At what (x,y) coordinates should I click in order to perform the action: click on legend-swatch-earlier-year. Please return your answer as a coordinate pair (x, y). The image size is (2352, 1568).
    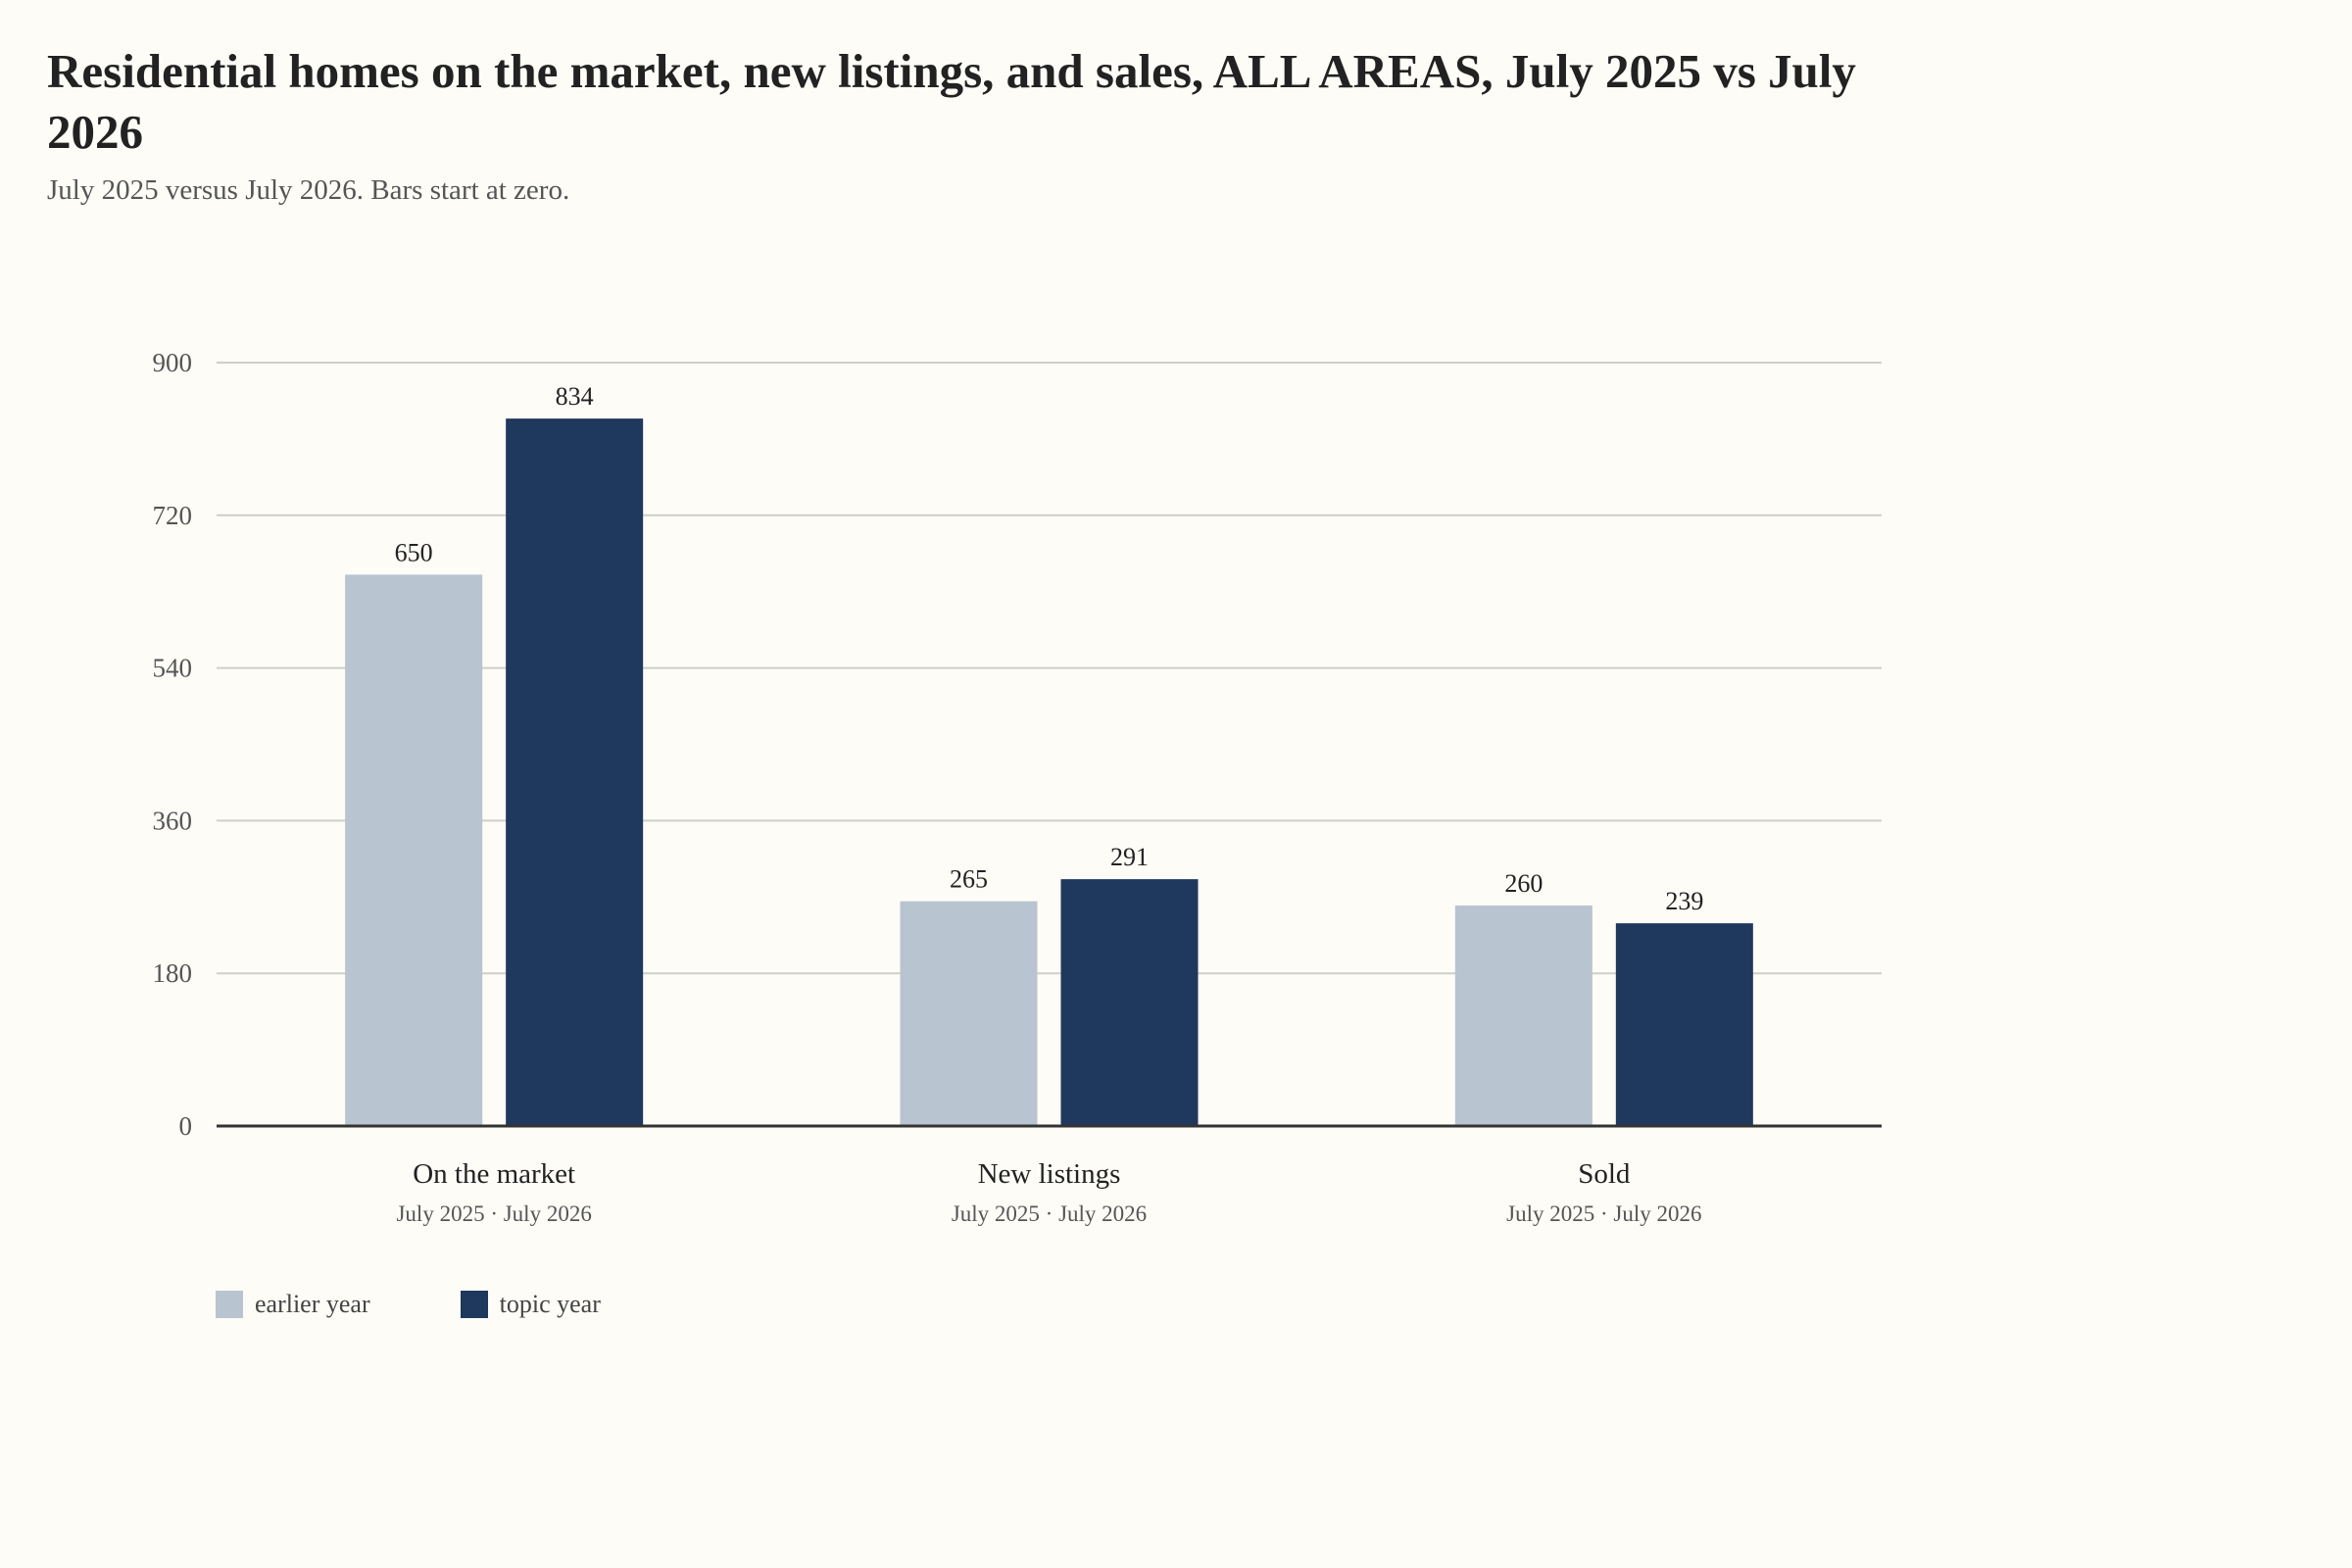
    Looking at the image, I should click on (229, 1304).